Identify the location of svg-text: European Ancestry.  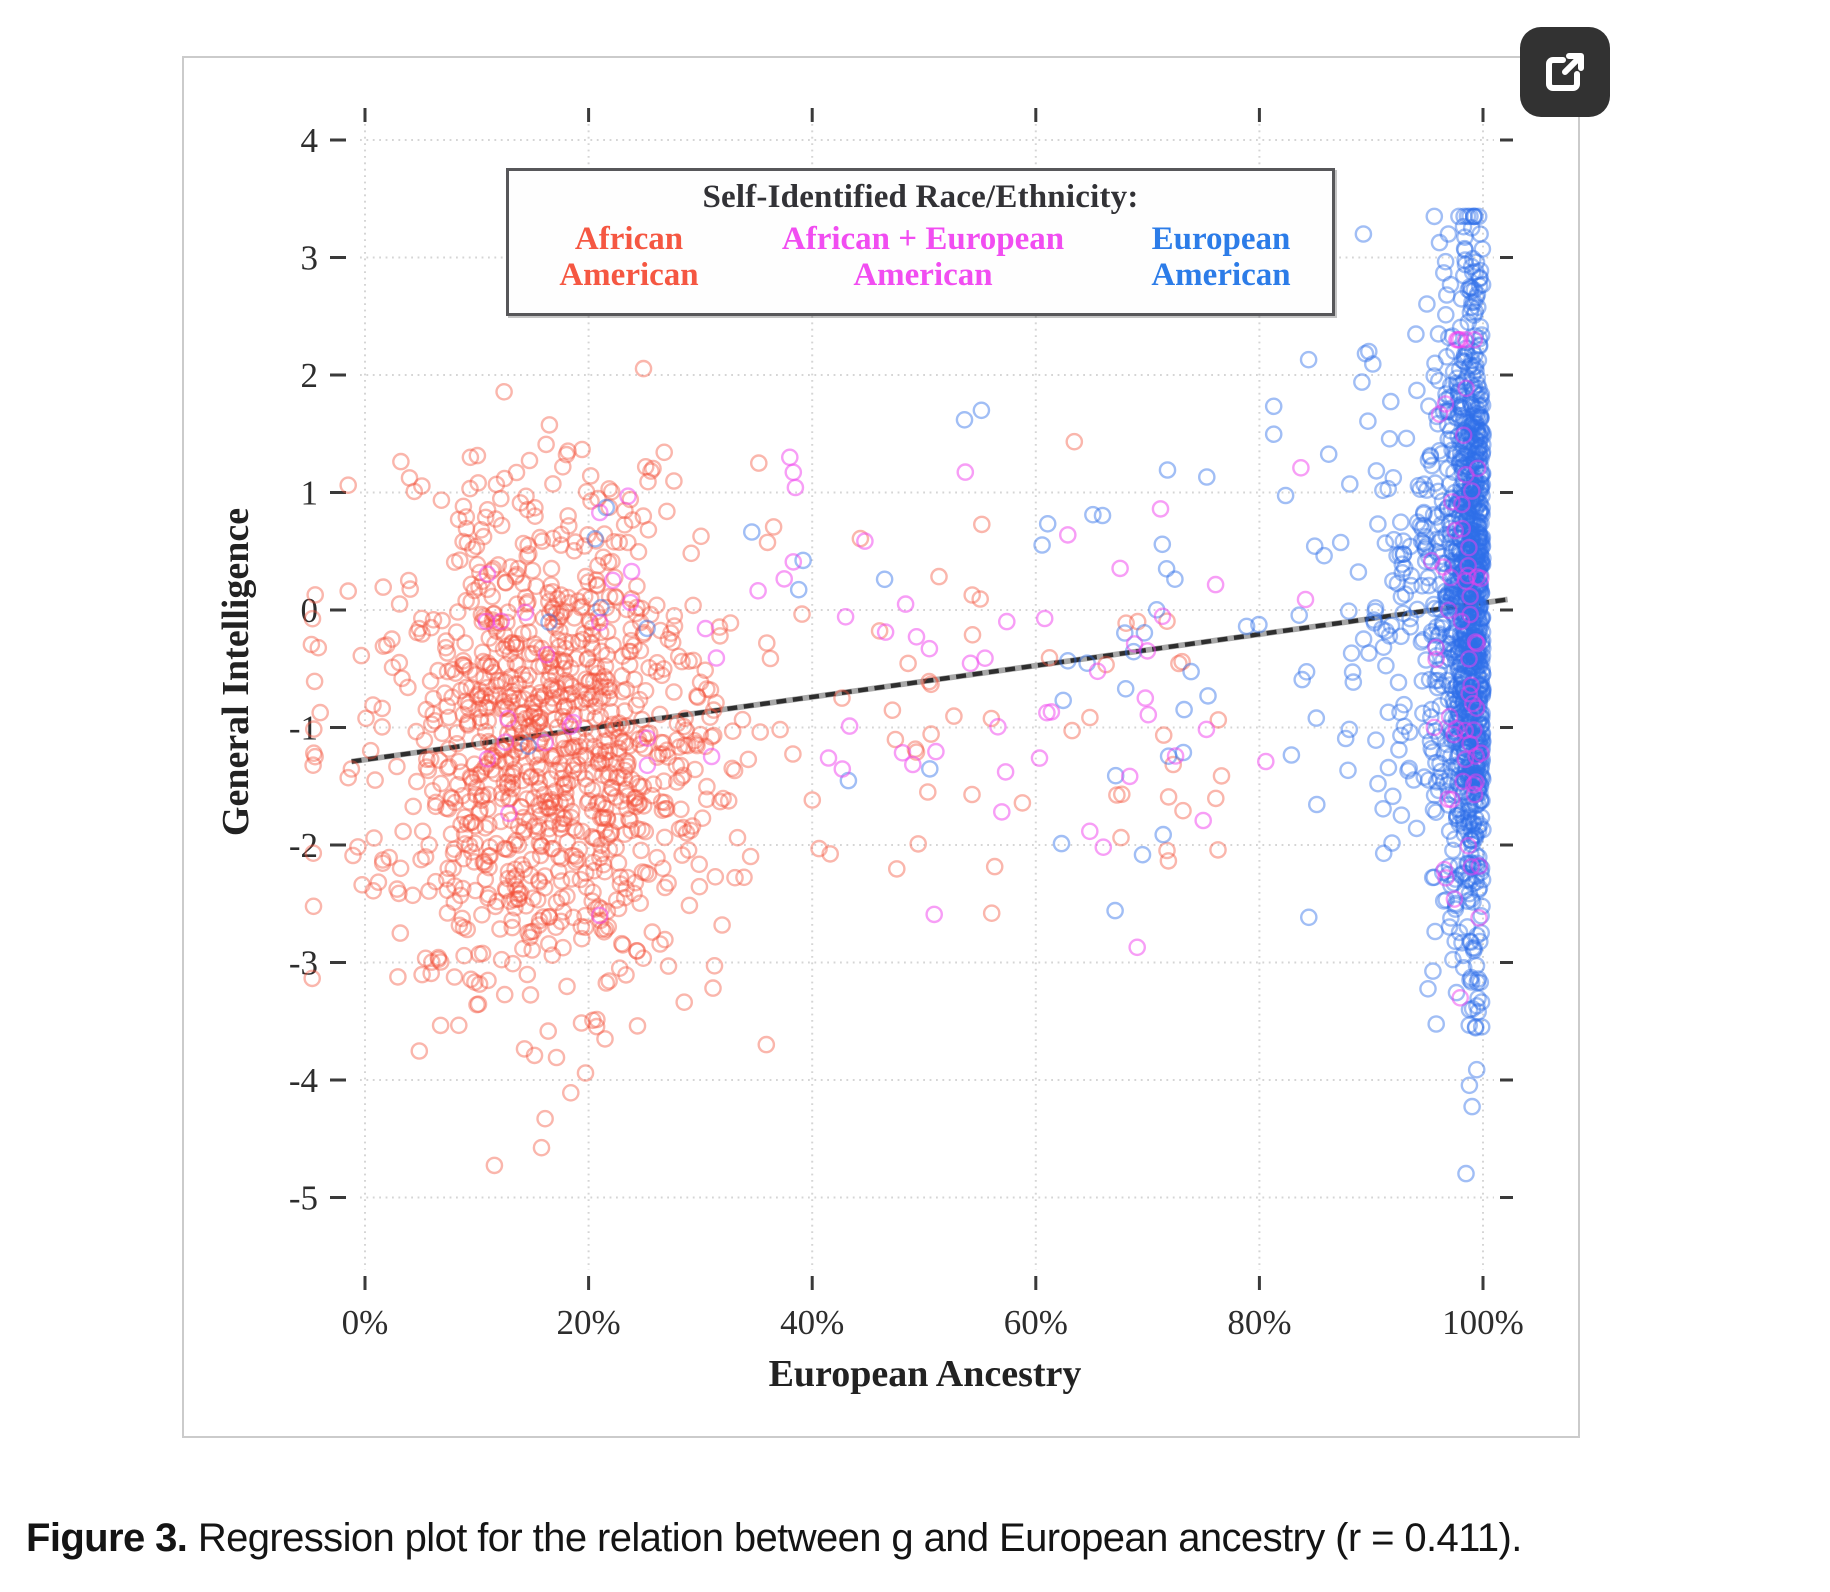
(925, 1374).